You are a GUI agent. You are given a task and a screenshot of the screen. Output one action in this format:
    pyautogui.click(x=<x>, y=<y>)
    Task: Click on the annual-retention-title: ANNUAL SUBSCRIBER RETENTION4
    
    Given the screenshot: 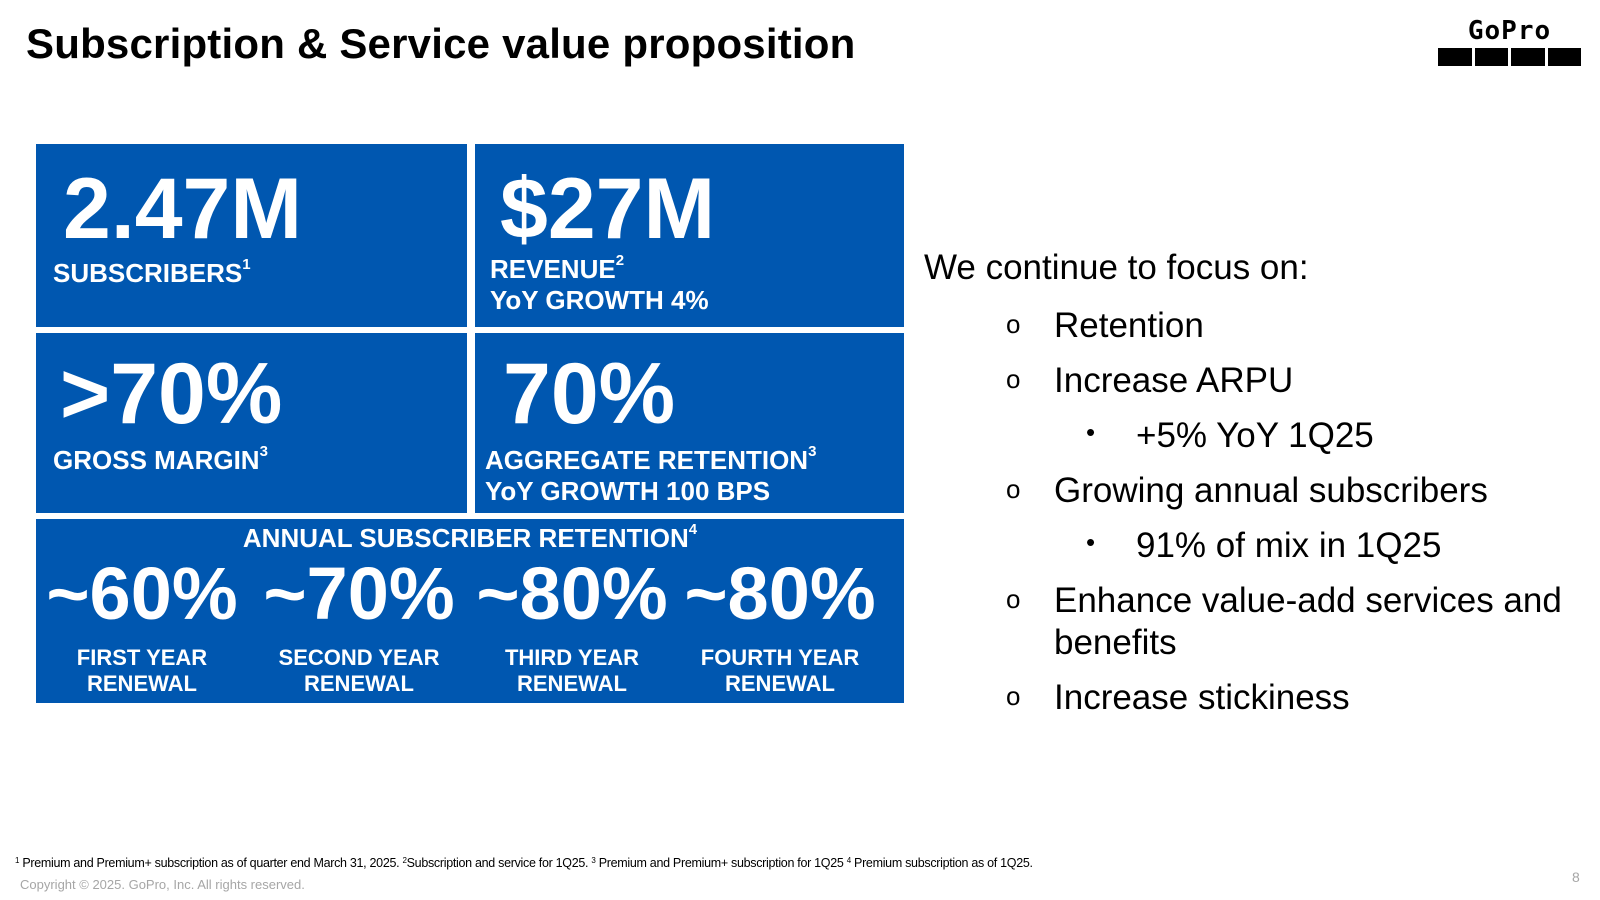 What is the action you would take?
    pyautogui.click(x=470, y=537)
    